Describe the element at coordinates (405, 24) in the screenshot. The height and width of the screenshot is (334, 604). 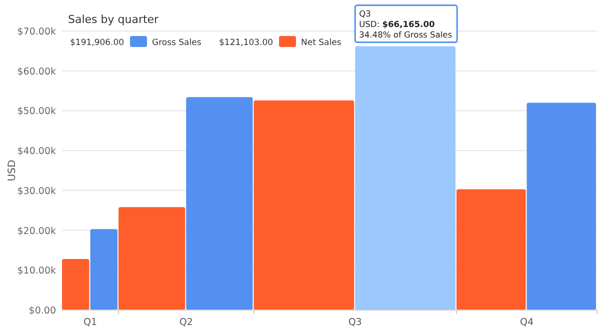
I see `annotation: Q3 USD: $66,165.00 34.48% of Gross Sales` at that location.